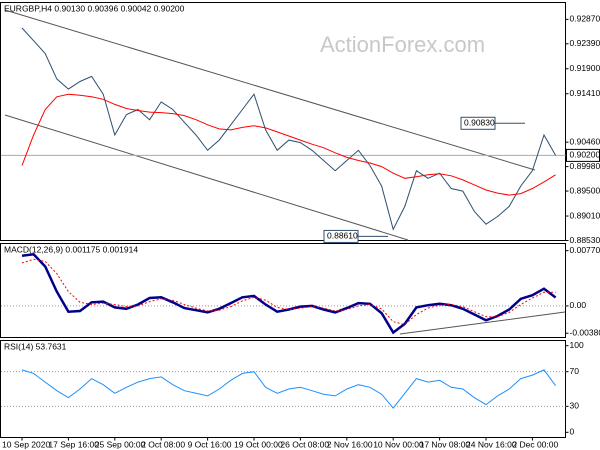  Describe the element at coordinates (585, 155) in the screenshot. I see `last-price-label: 0.90200` at that location.